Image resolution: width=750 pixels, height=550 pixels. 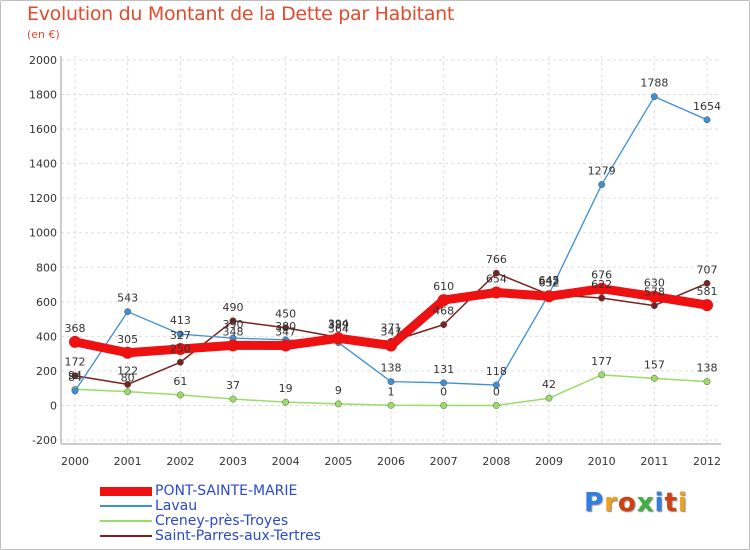 I want to click on data-label: 61, so click(x=180, y=381).